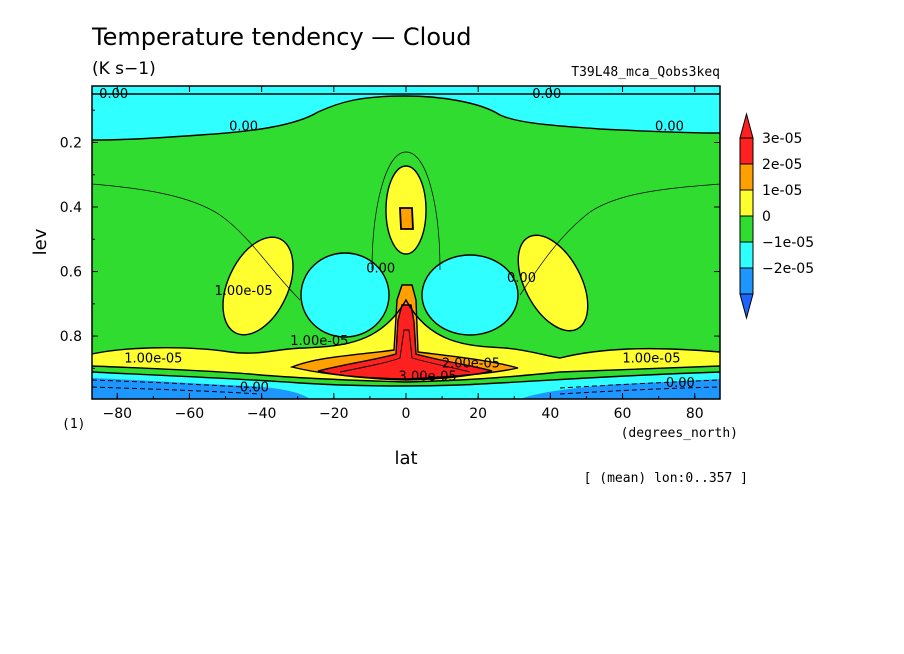  I want to click on contour-thin-right, so click(619, 239).